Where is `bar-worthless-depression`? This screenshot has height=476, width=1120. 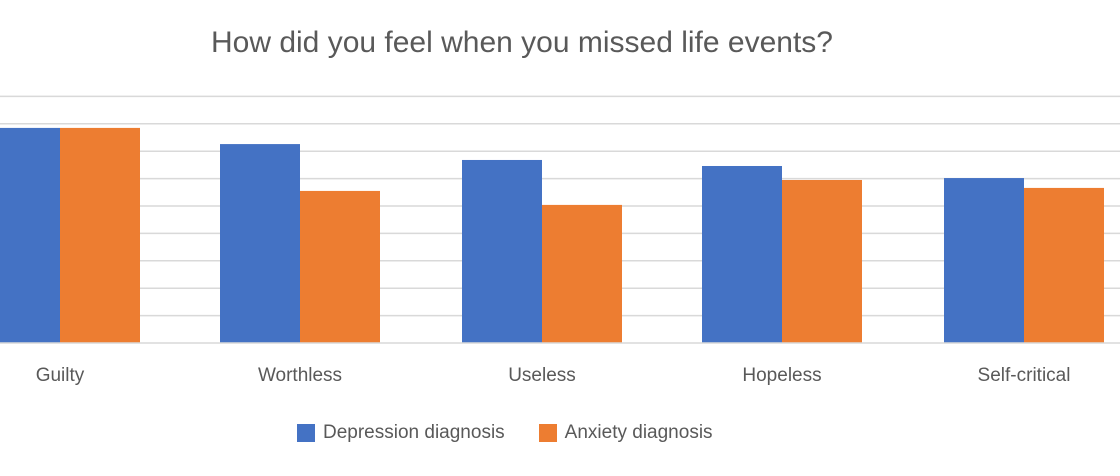
bar-worthless-depression is located at coordinates (260, 243).